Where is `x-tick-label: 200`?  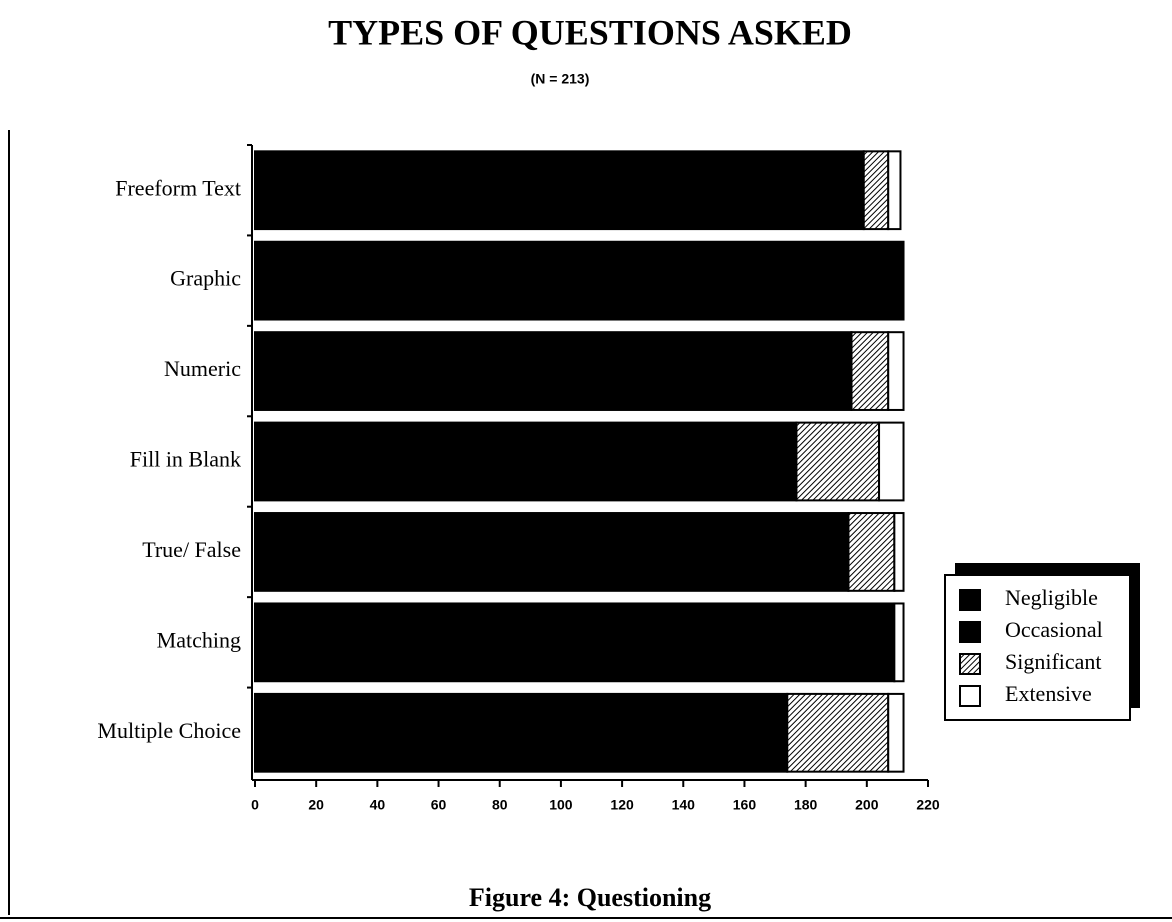
x-tick-label: 200 is located at coordinates (867, 805).